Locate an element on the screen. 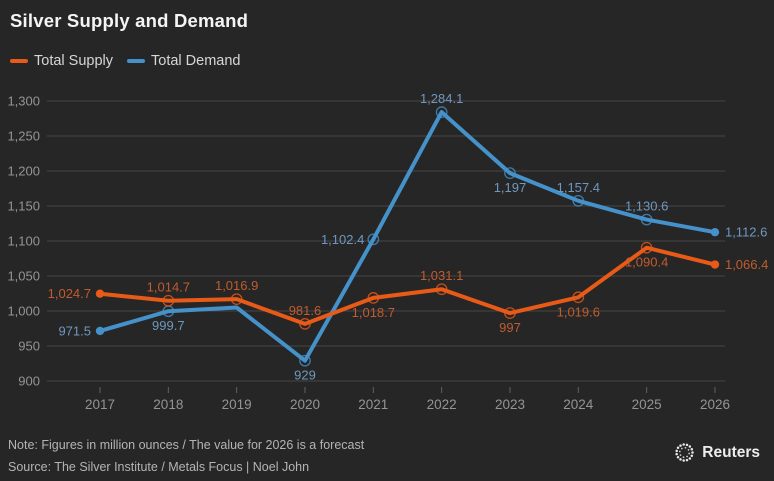  y-axis-label: 1,150 is located at coordinates (23, 206).